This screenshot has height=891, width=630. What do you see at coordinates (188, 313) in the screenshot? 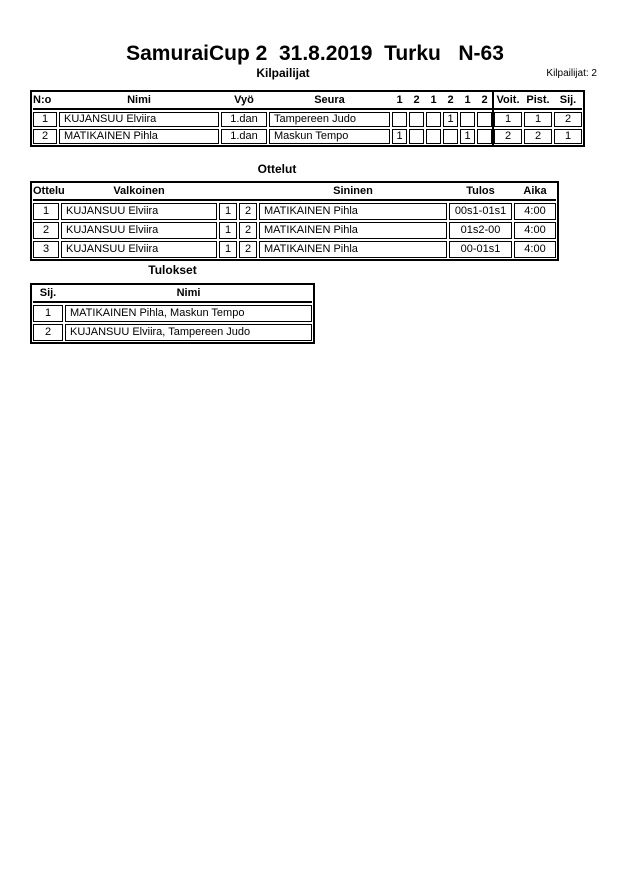
I see `cell-name-club: MATIKAINEN Pihla, Maskun Tempo` at bounding box center [188, 313].